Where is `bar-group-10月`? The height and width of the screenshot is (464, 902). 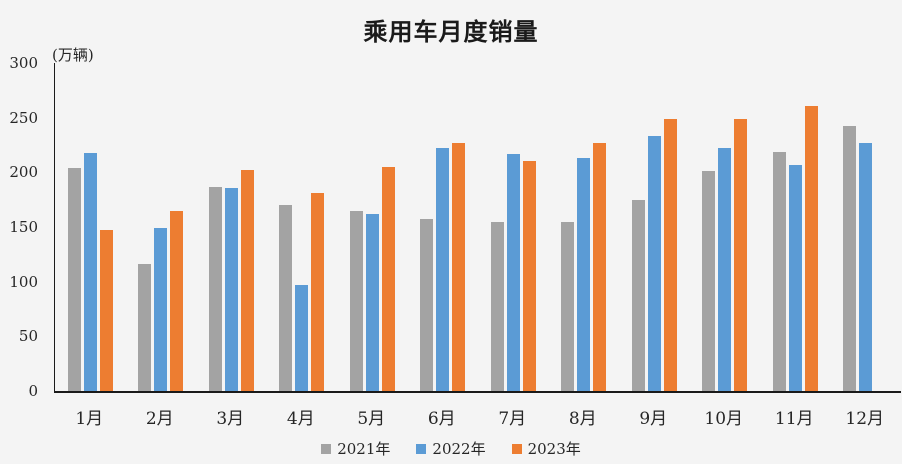 bar-group-10月 is located at coordinates (725, 255).